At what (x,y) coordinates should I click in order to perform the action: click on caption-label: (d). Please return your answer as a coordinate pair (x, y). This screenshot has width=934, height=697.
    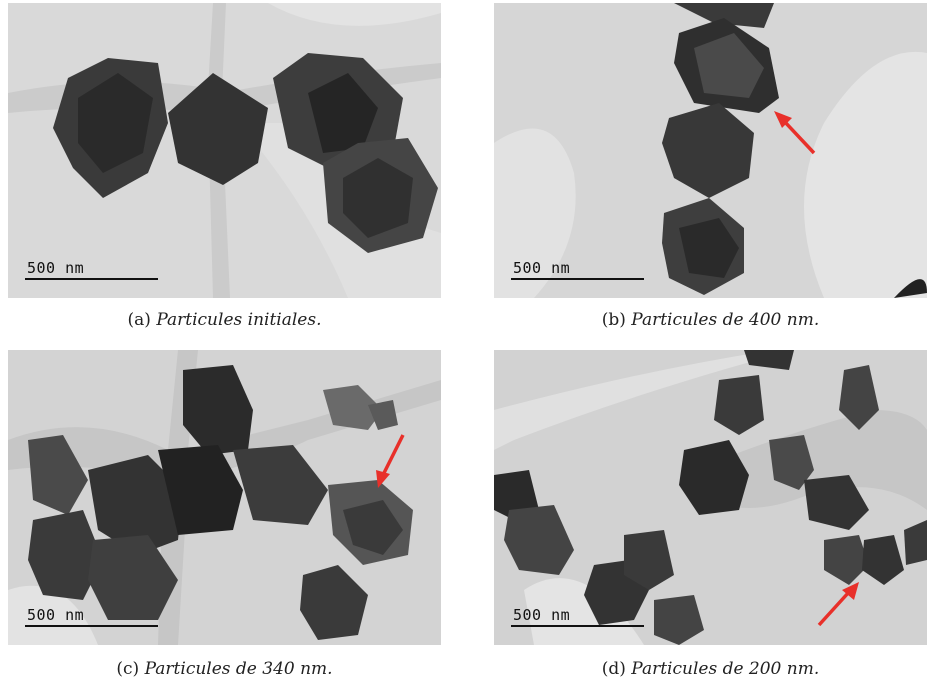
    Looking at the image, I should click on (613, 669).